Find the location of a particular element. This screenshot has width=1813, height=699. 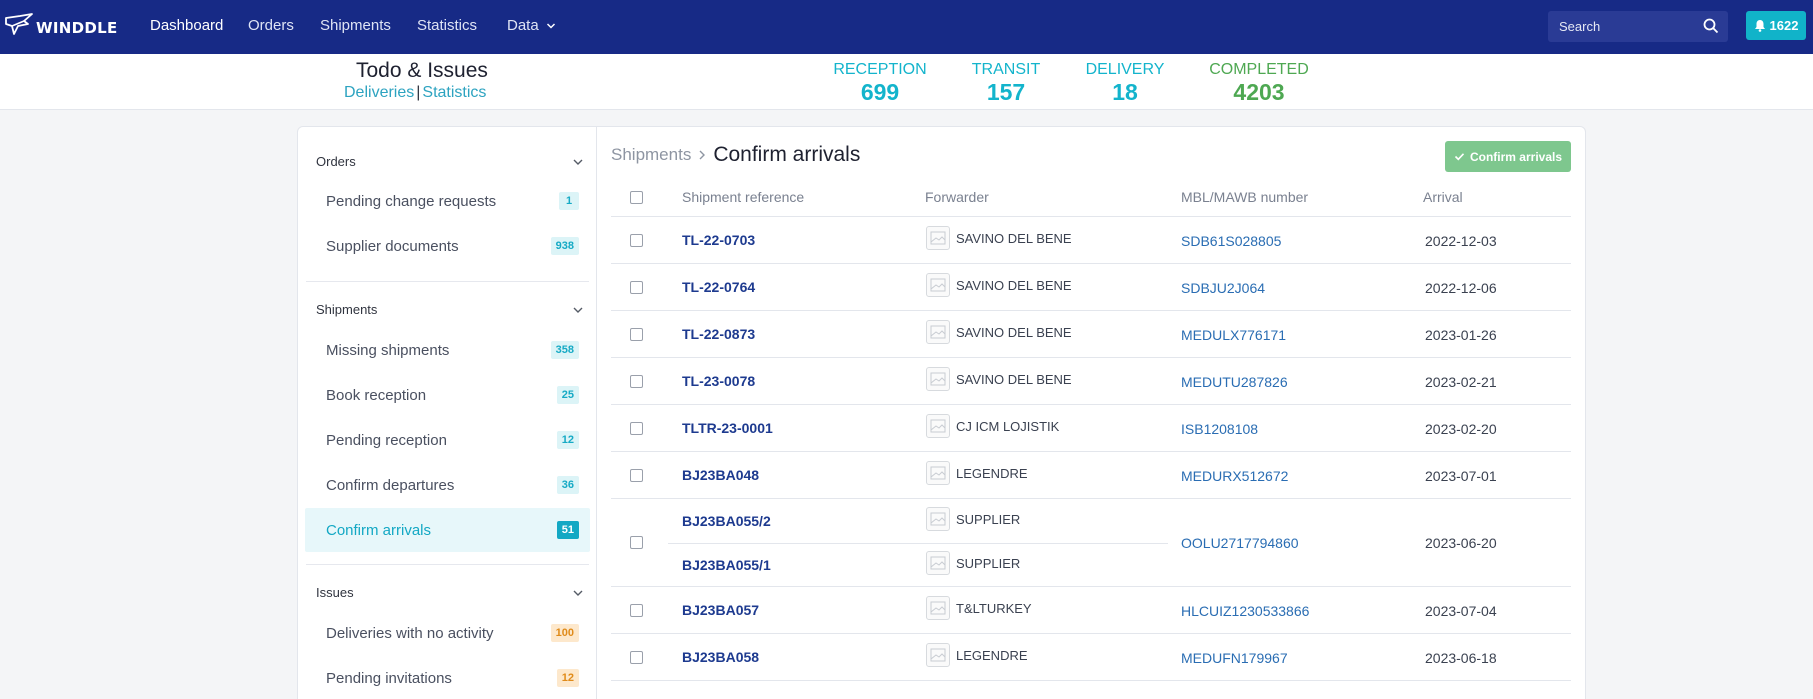

stat-completed: COMPLETED 4203 is located at coordinates (1259, 83).